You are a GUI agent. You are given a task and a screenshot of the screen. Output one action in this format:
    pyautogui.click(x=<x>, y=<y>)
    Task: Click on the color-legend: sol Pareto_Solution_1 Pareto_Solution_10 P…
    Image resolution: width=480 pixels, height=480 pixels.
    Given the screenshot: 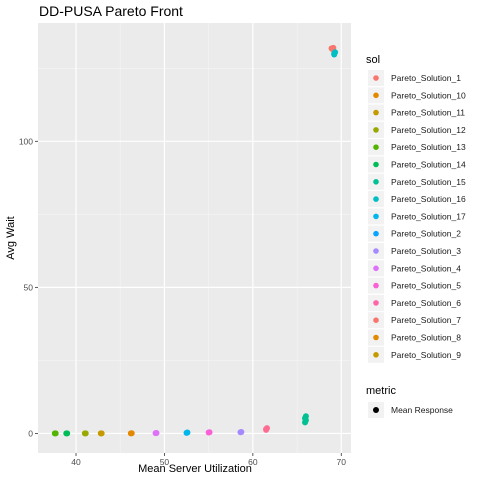 What is the action you would take?
    pyautogui.click(x=416, y=208)
    